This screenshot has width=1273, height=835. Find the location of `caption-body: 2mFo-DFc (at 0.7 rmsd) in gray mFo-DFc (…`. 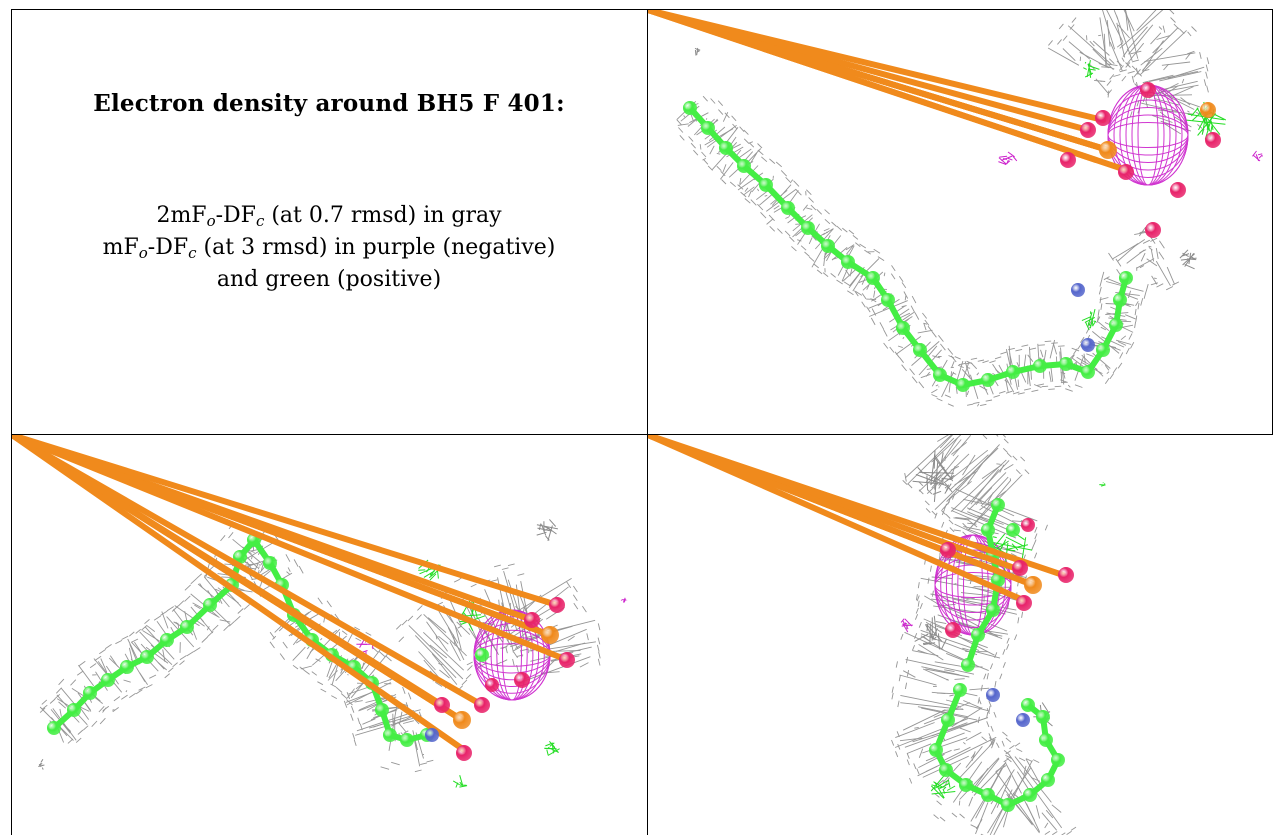

caption-body: 2mFo-DFc (at 0.7 rmsd) in gray mFo-DFc (… is located at coordinates (329, 248).